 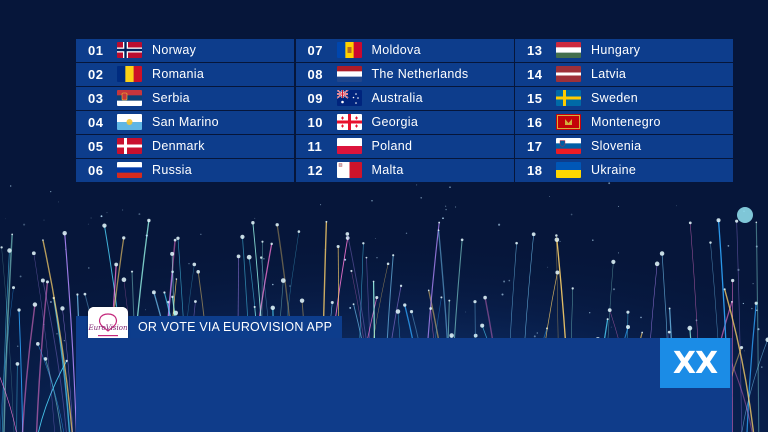 I want to click on scoreboard-row: 08 The Netherlands, so click(x=404, y=74).